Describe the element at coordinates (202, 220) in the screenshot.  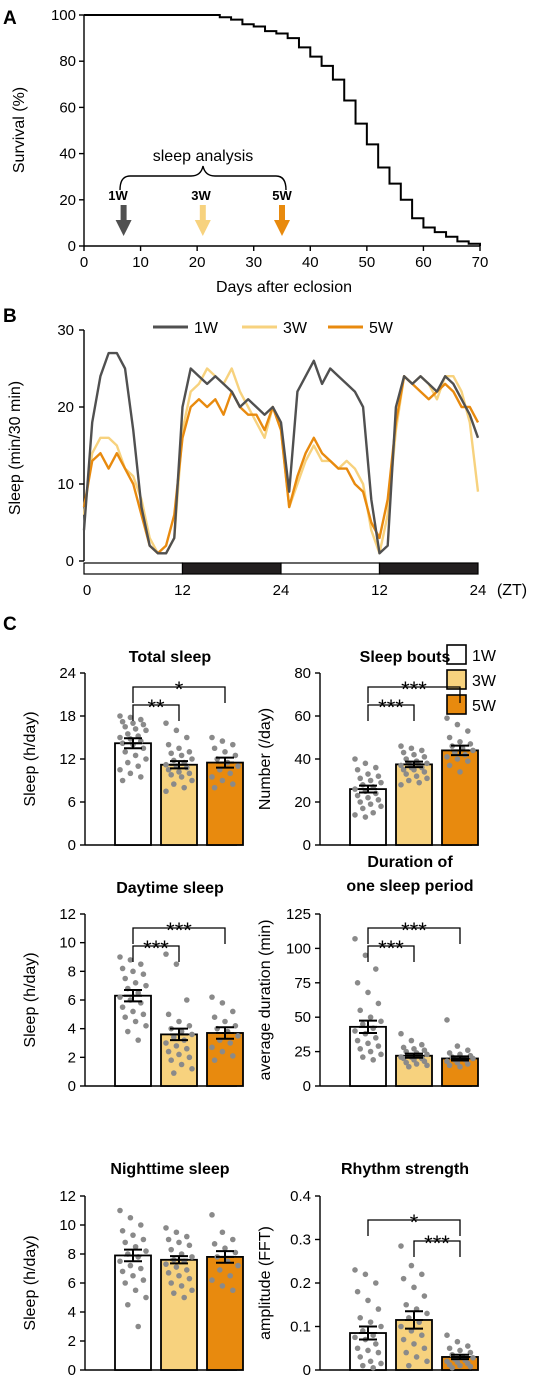
I see `age-arrows` at that location.